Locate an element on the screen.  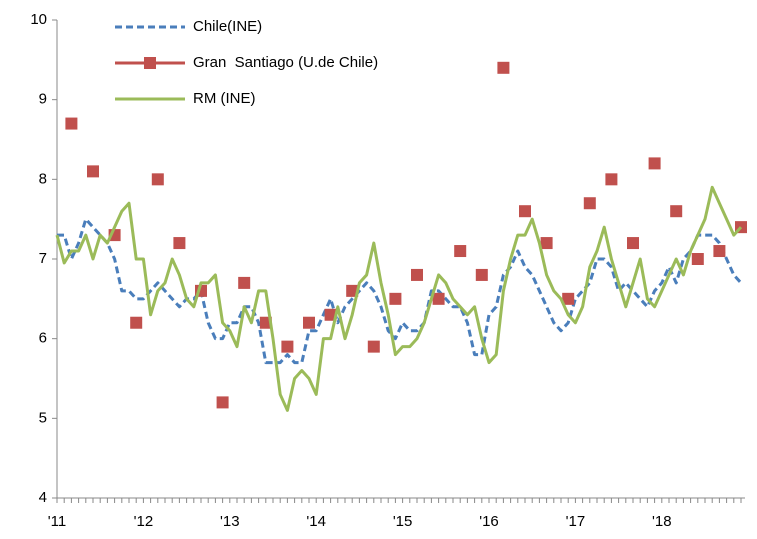
x-tick-label: '18 is located at coordinates (662, 521).